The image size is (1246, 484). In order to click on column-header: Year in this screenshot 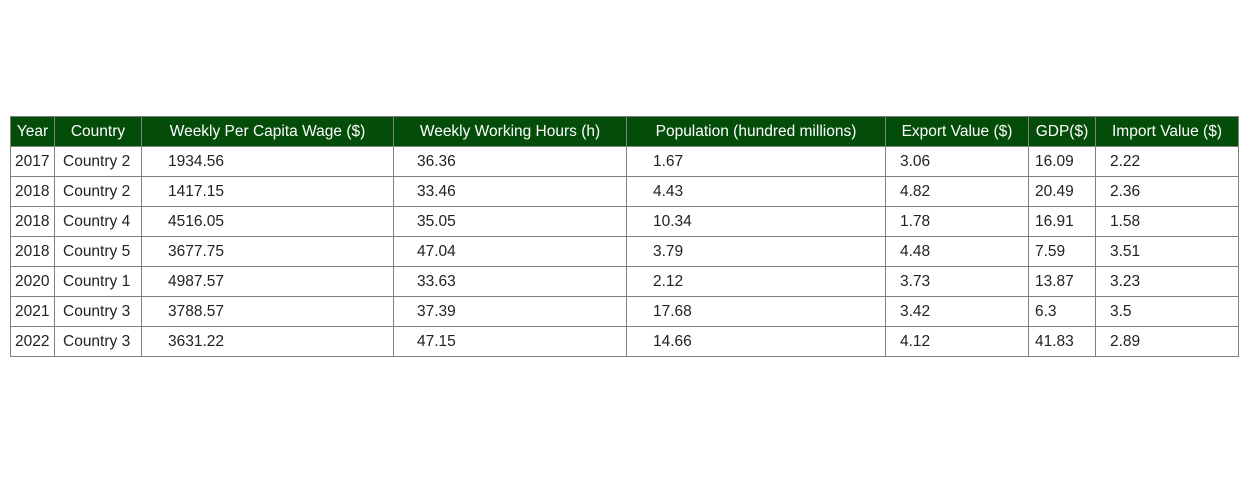, I will do `click(32, 131)`.